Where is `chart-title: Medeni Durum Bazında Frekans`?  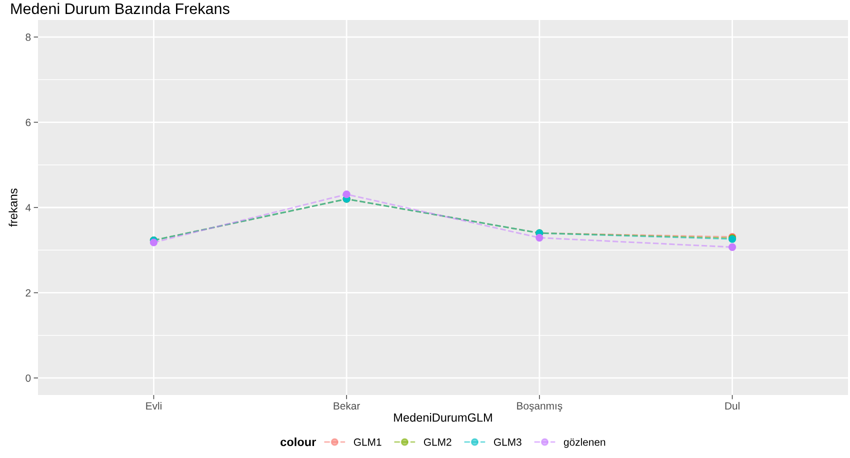 chart-title: Medeni Durum Bazında Frekans is located at coordinates (120, 8).